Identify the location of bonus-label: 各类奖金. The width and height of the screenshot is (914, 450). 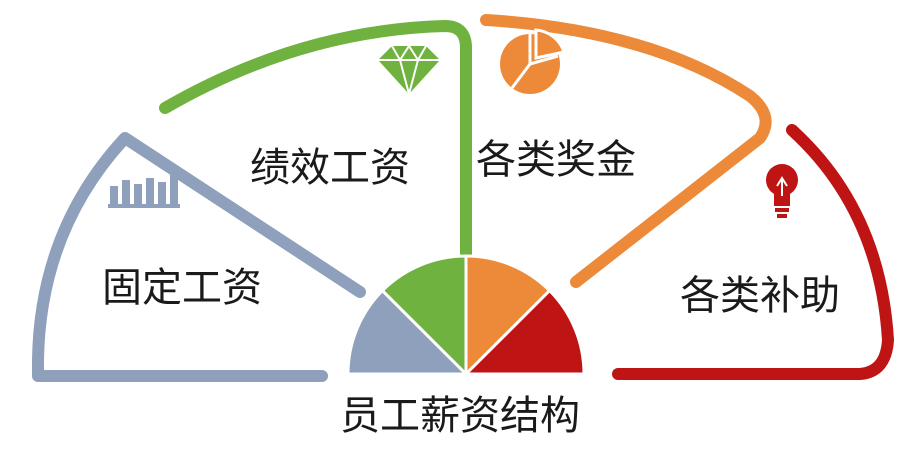
(556, 160).